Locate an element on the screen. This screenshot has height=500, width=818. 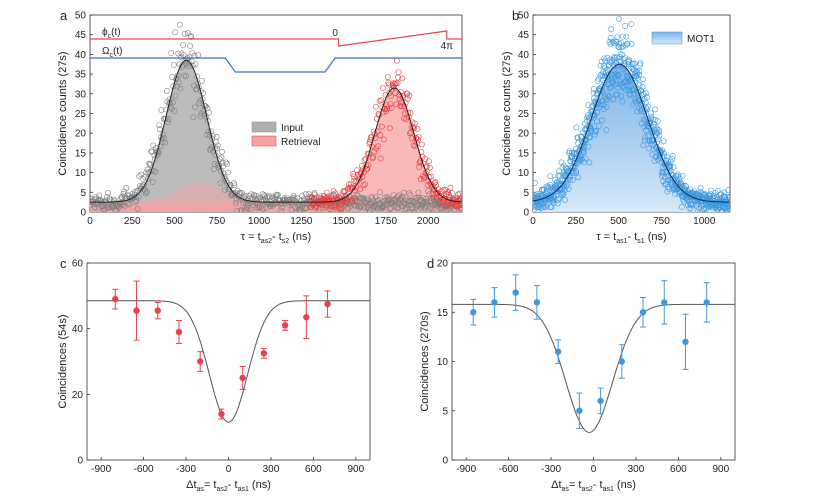
x-axis-title-subscript: as is located at coordinates (201, 489).